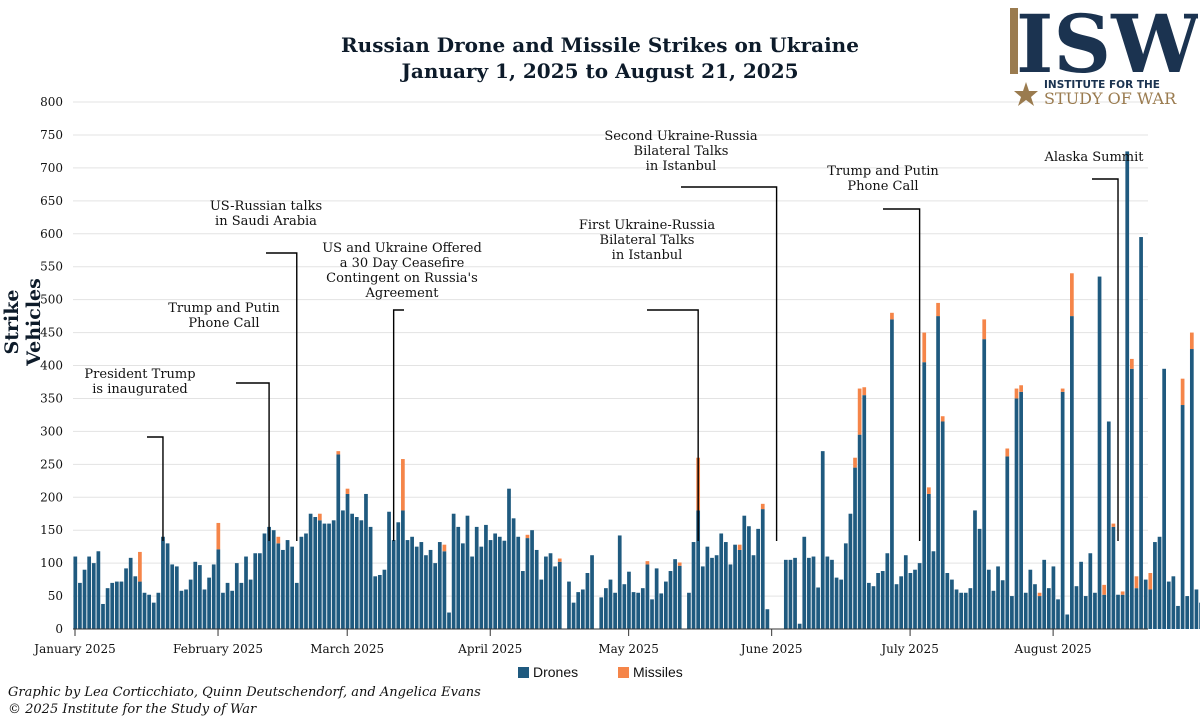  Describe the element at coordinates (1014, 41) in the screenshot. I see `logo-gold-bar` at that location.